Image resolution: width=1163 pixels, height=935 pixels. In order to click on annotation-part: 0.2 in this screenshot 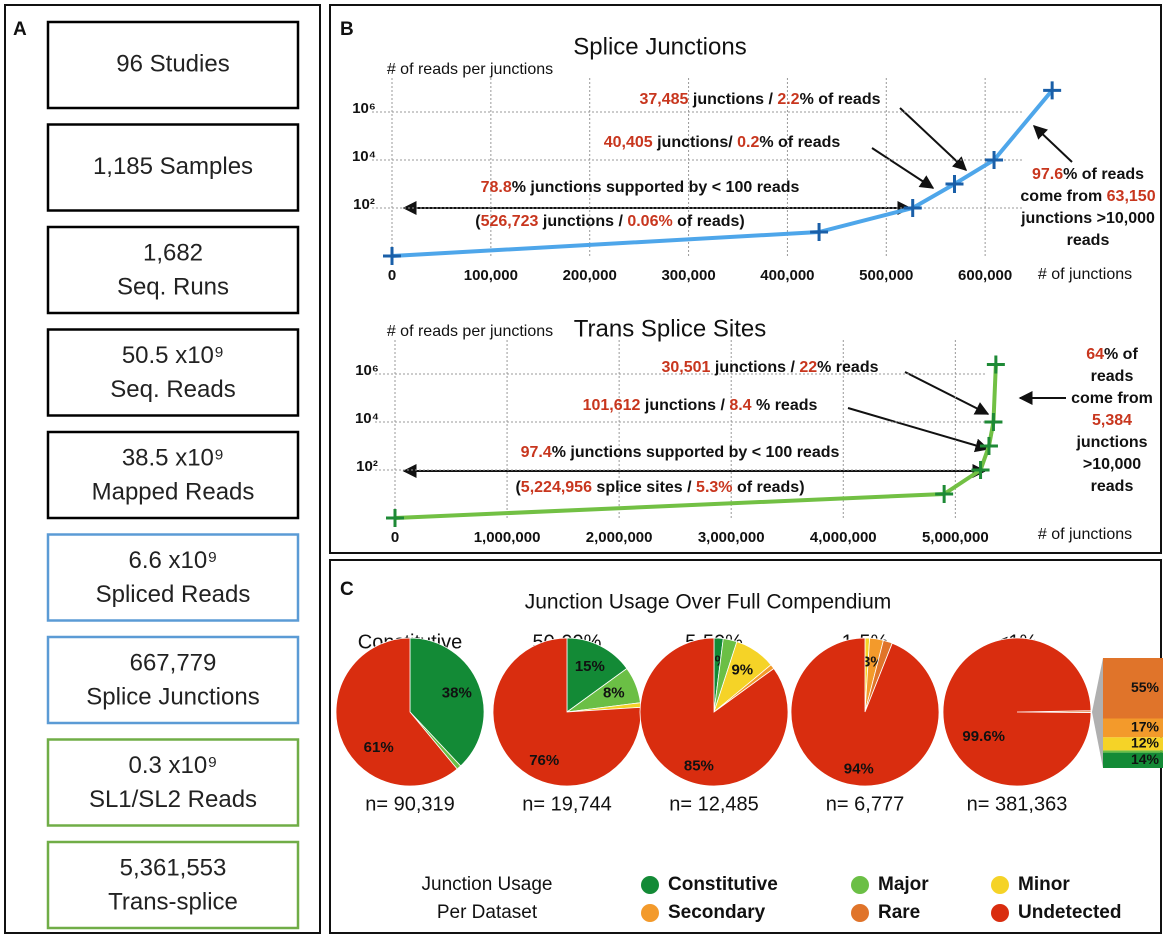, I will do `click(748, 142)`.